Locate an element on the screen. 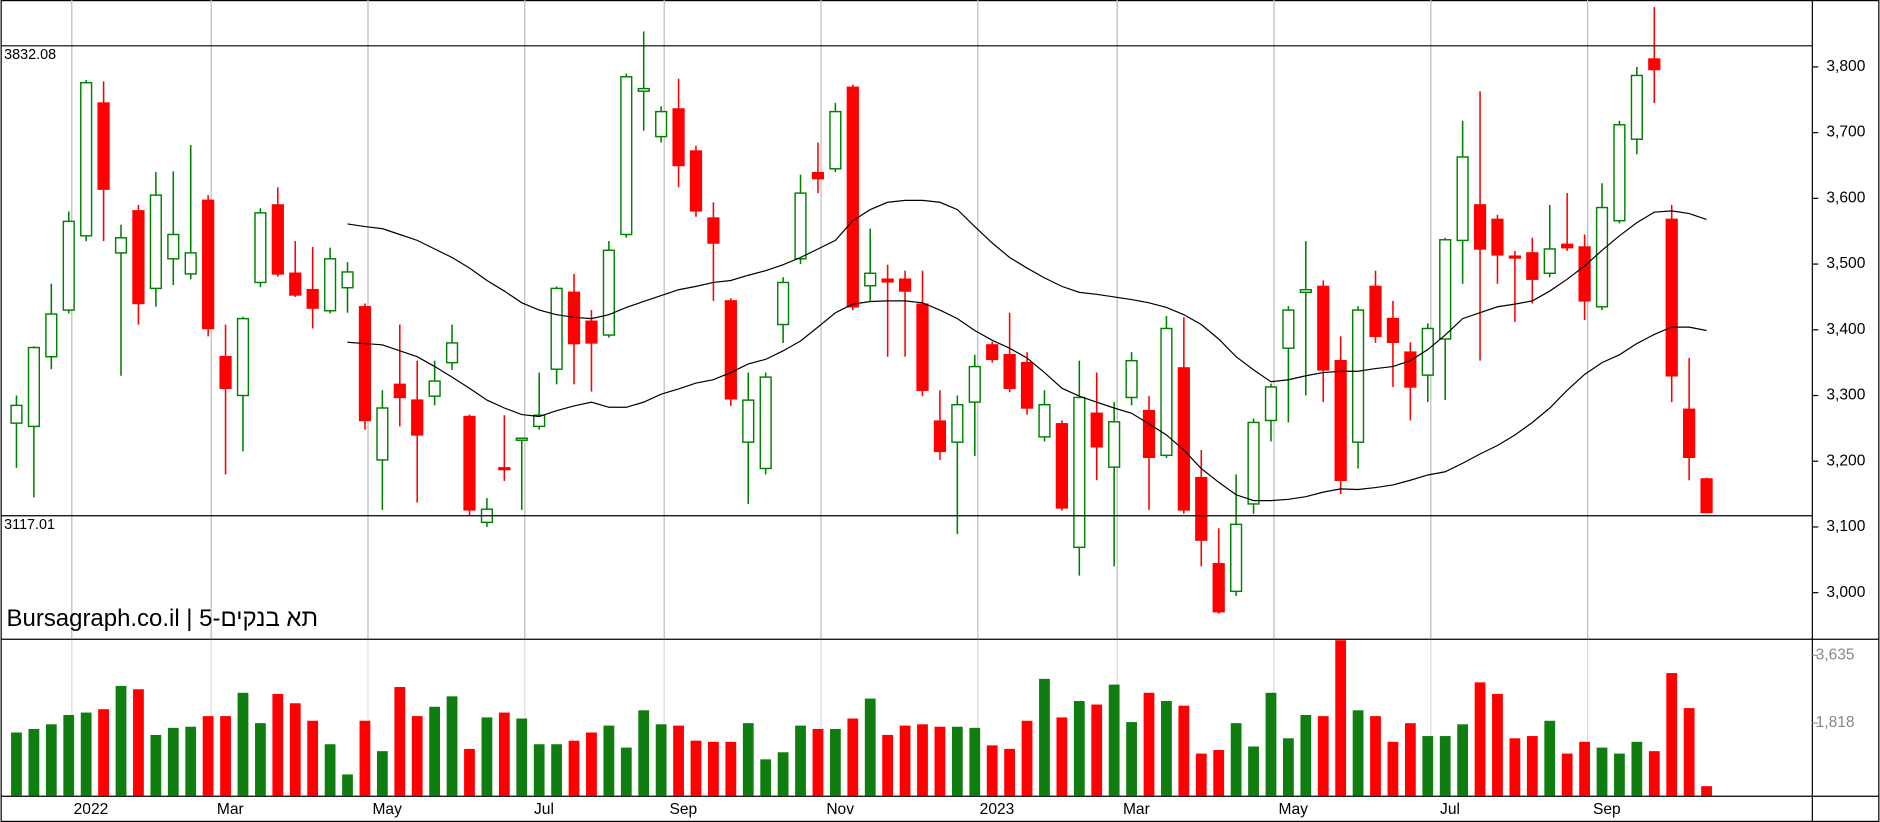 The height and width of the screenshot is (822, 1880). x-tick-label: 2023 is located at coordinates (997, 809).